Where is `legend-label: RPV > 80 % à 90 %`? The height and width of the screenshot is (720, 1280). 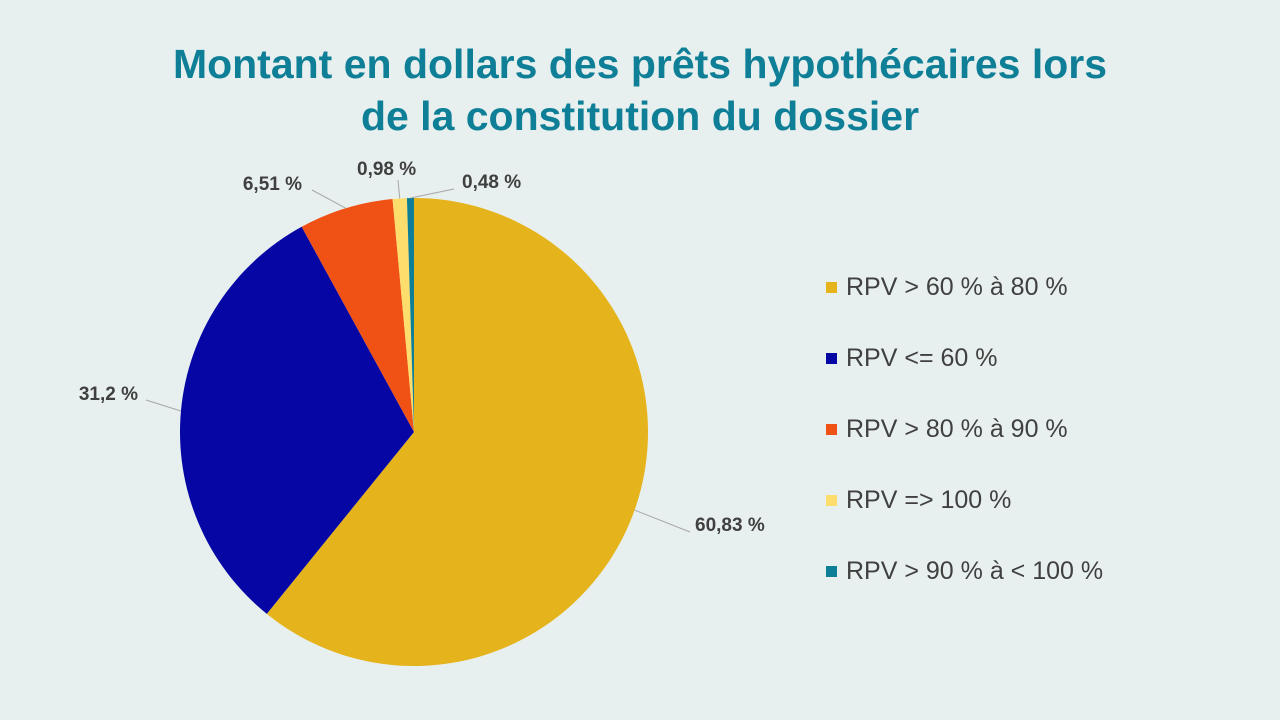
legend-label: RPV > 80 % à 90 % is located at coordinates (957, 429).